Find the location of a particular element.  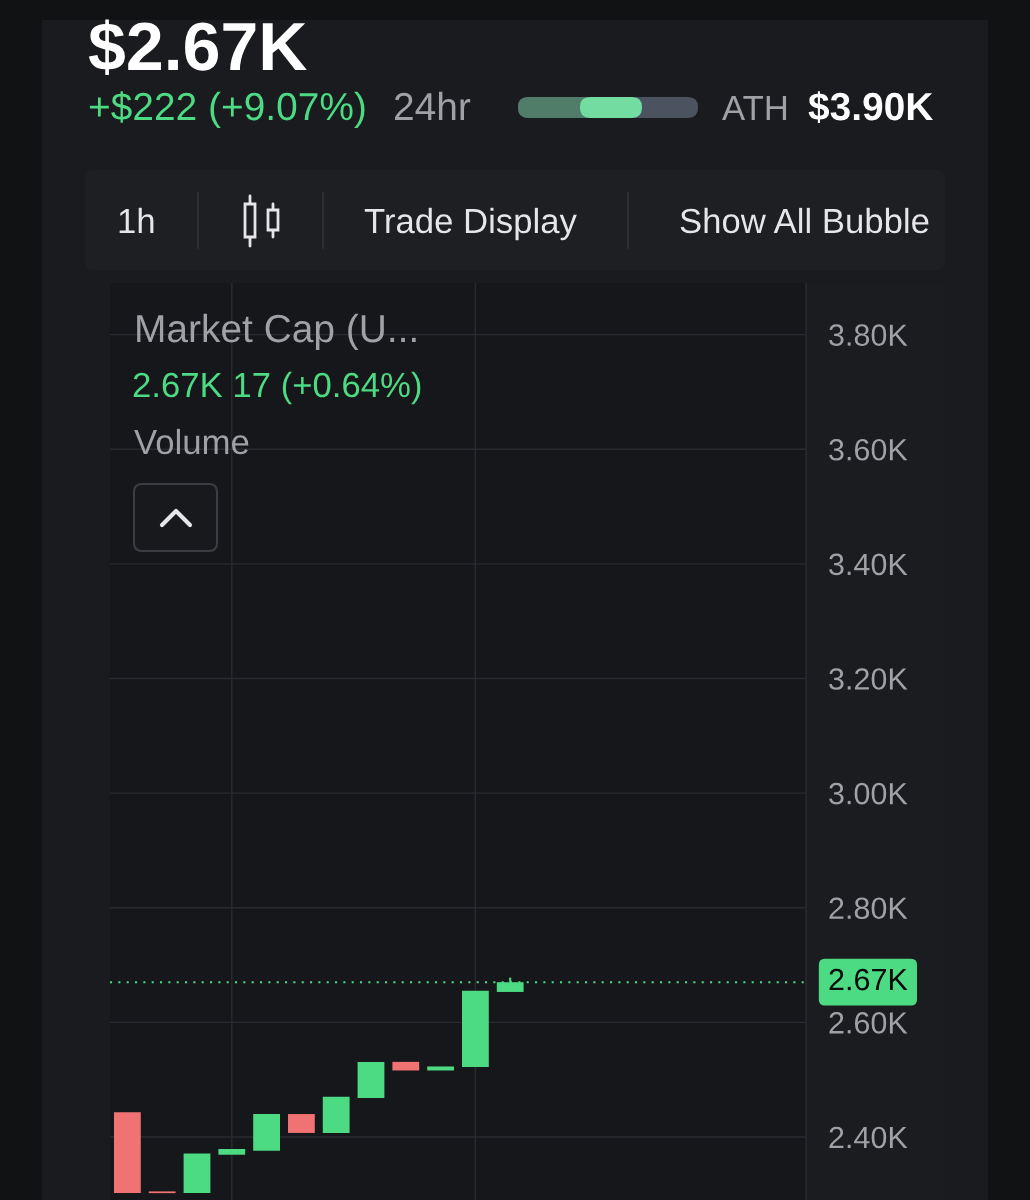

text: 24hr is located at coordinates (432, 105).